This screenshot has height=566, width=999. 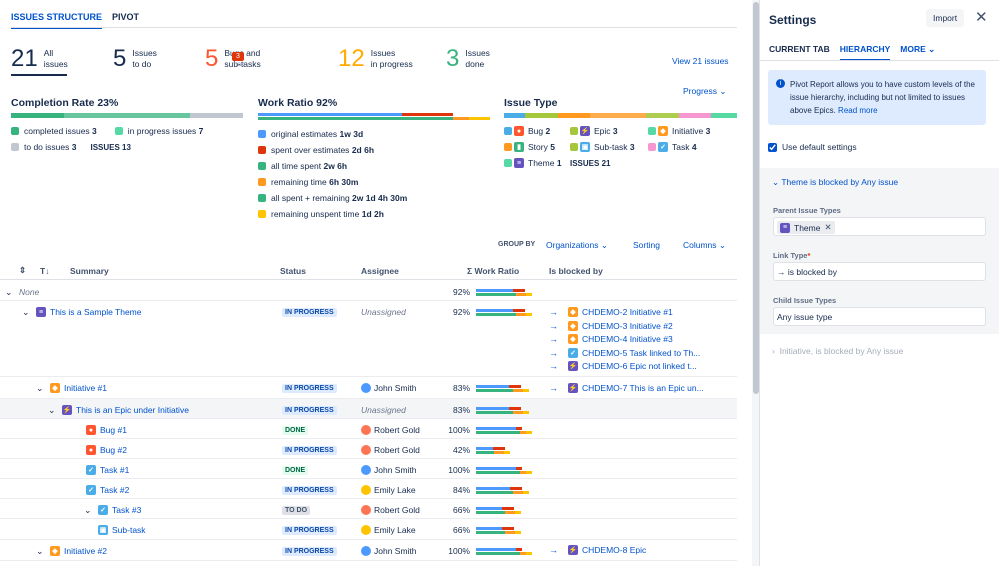 I want to click on legend-label: Story, so click(x=538, y=147).